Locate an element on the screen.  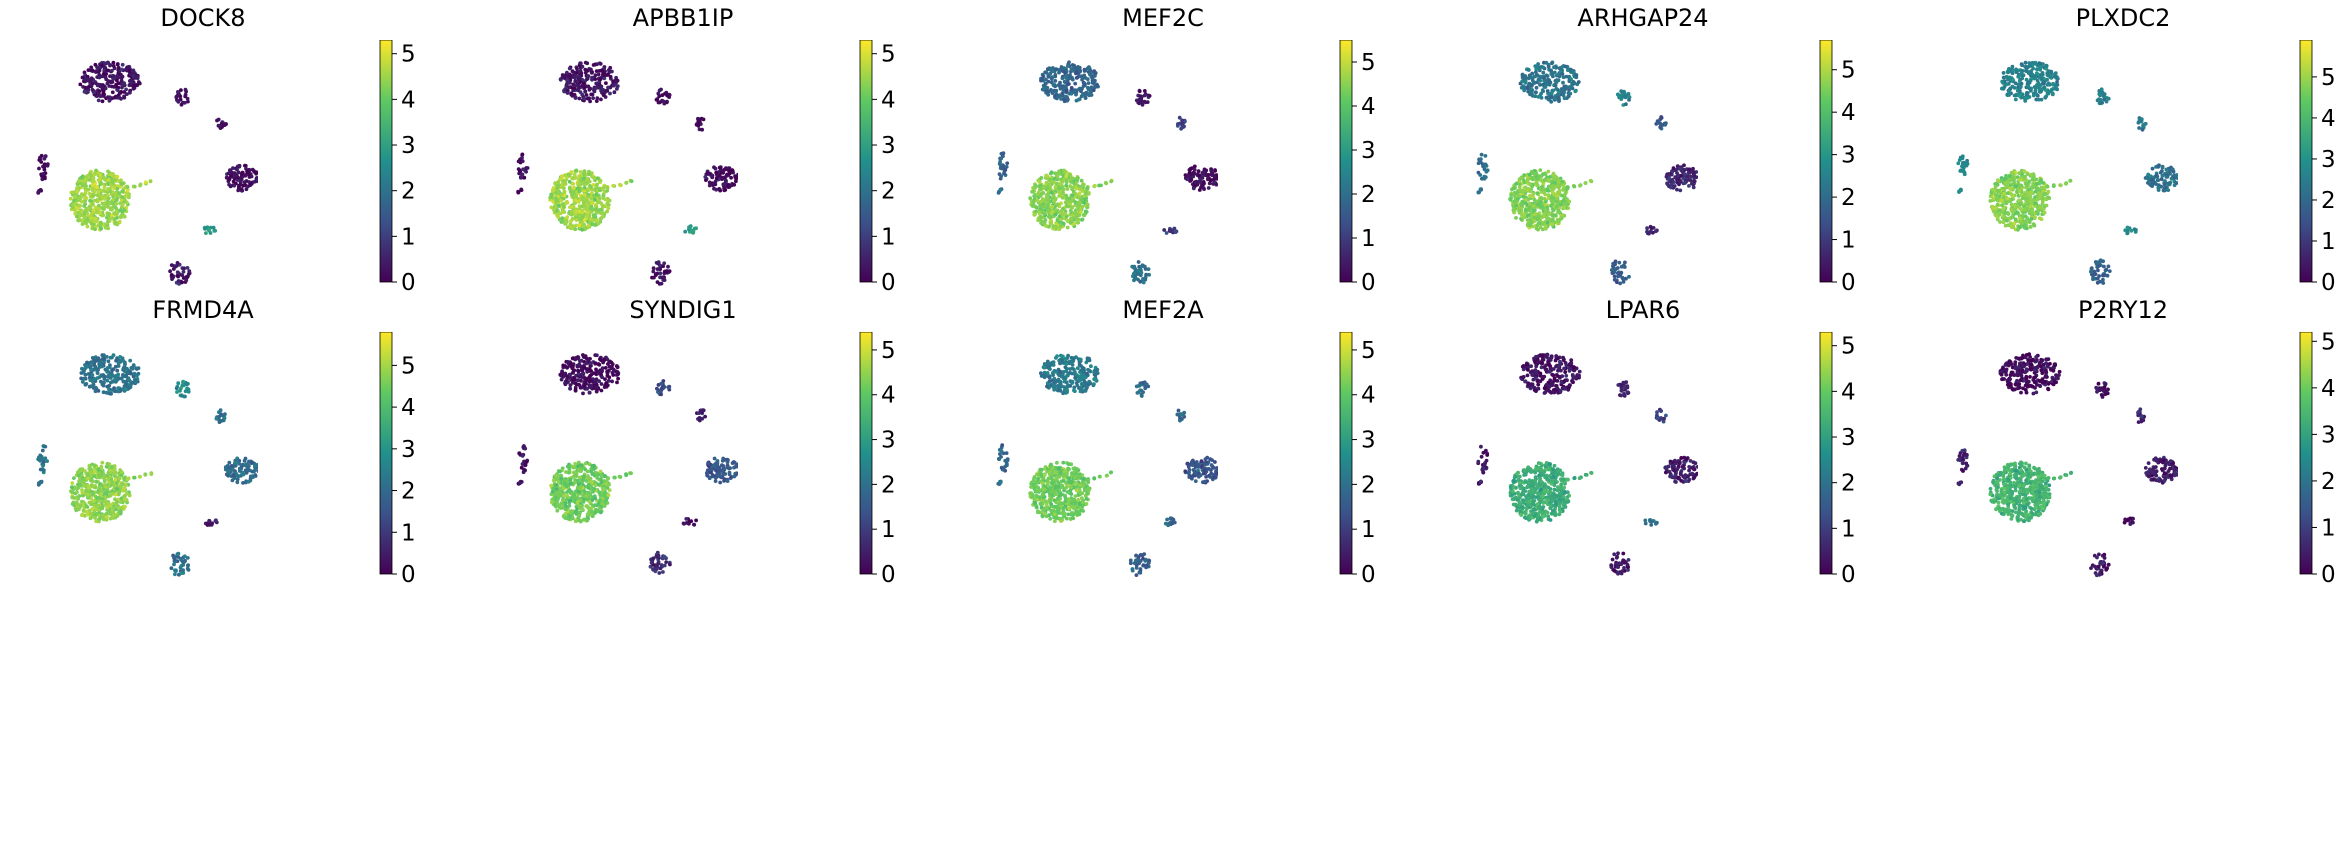
cluster-right-small is located at coordinates (2142, 124).